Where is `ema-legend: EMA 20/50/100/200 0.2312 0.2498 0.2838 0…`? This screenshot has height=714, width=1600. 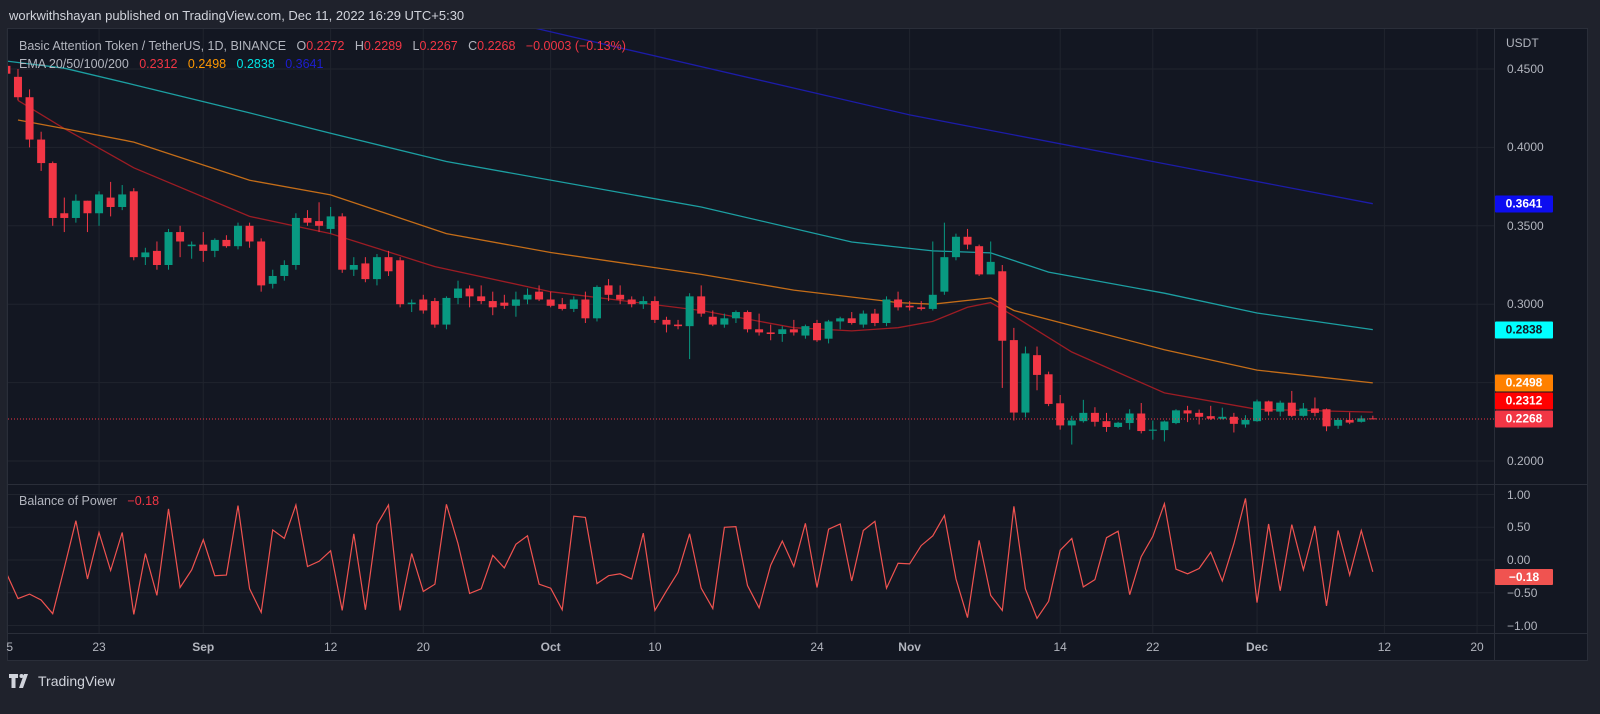 ema-legend: EMA 20/50/100/200 0.2312 0.2498 0.2838 0… is located at coordinates (171, 64).